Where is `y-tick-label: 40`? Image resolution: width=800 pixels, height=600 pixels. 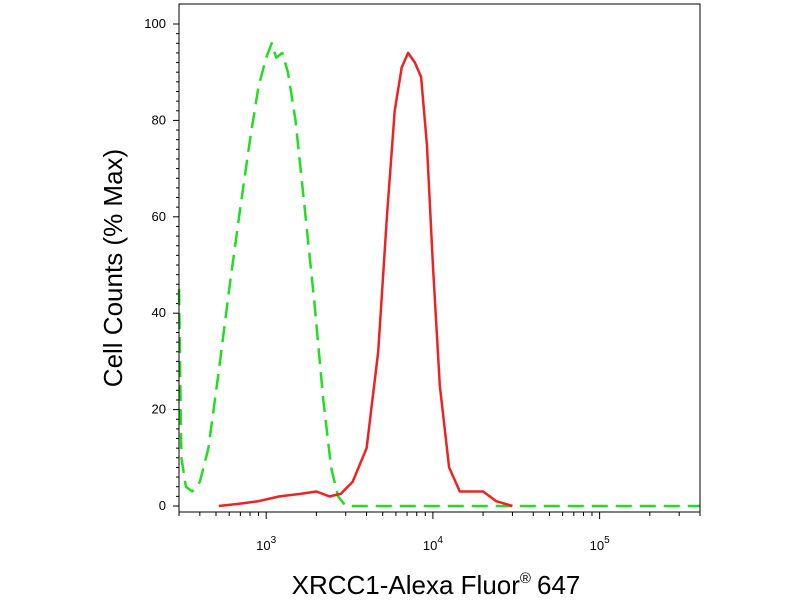
y-tick-label: 40 is located at coordinates (159, 312).